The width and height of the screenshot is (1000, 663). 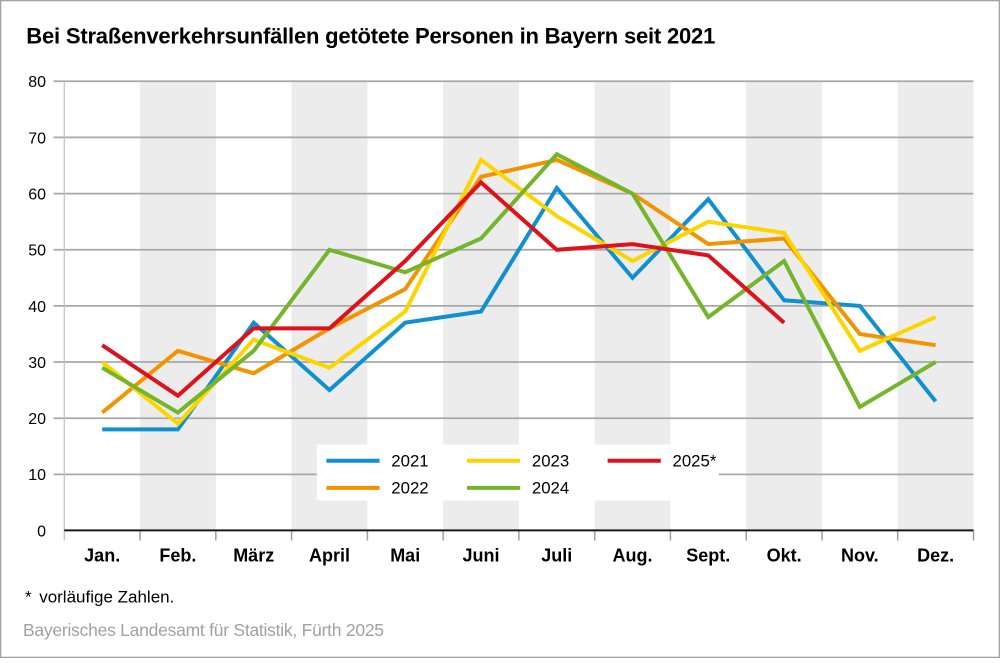 I want to click on svg-text: Juli, so click(x=556, y=556).